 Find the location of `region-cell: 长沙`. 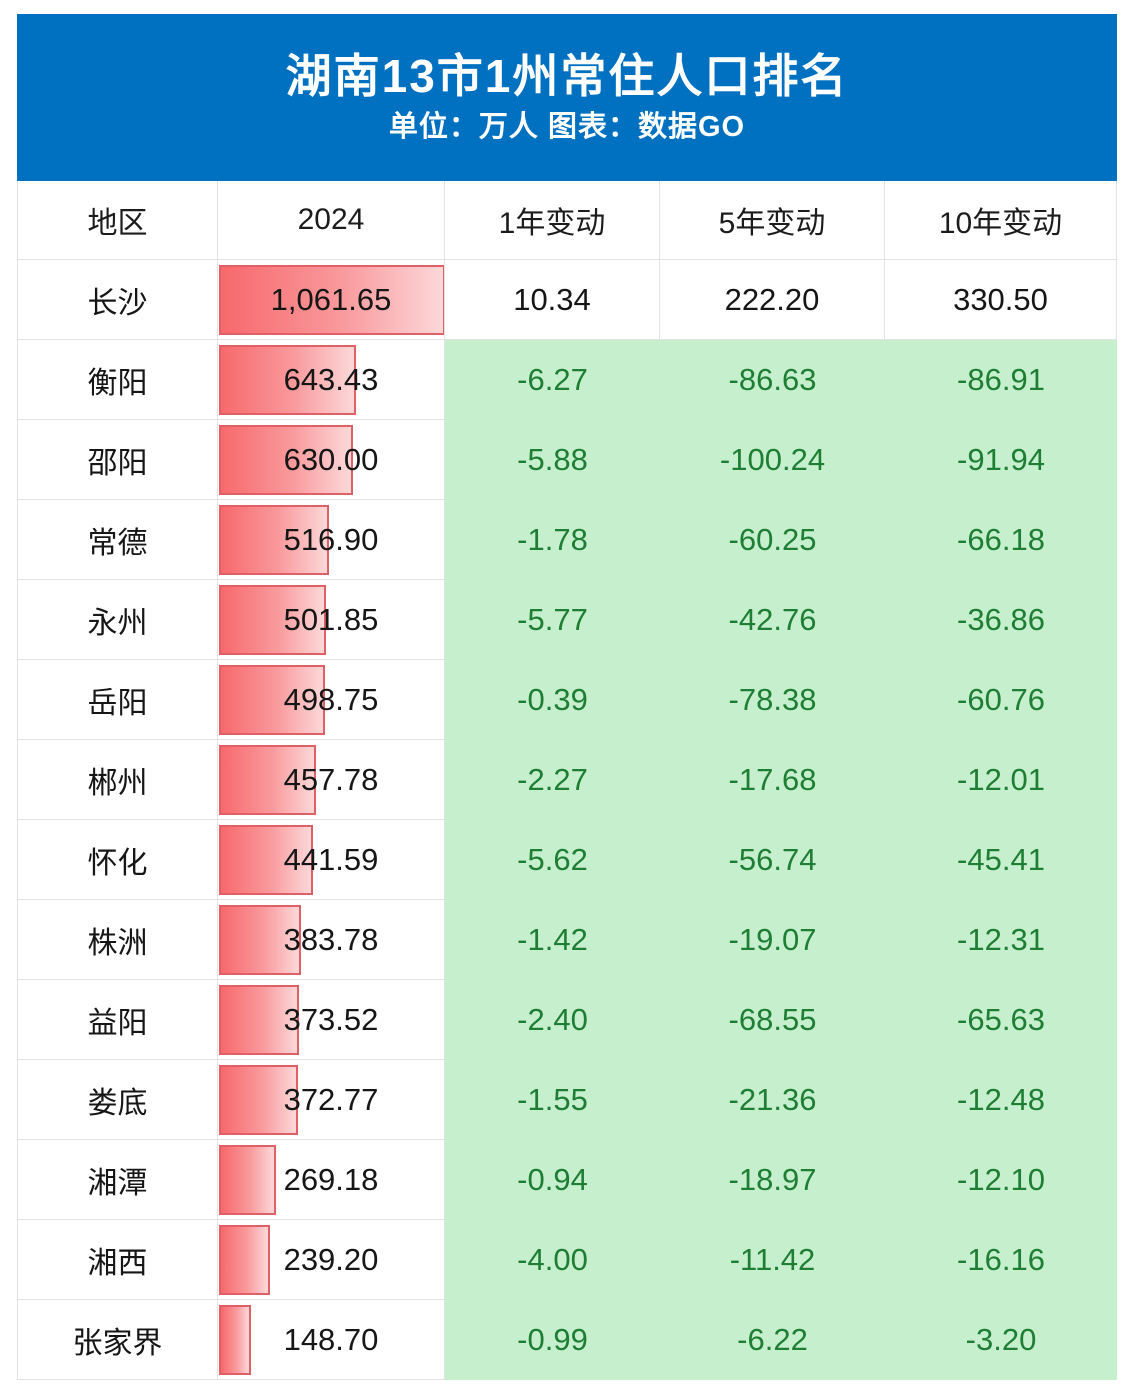

region-cell: 长沙 is located at coordinates (117, 300).